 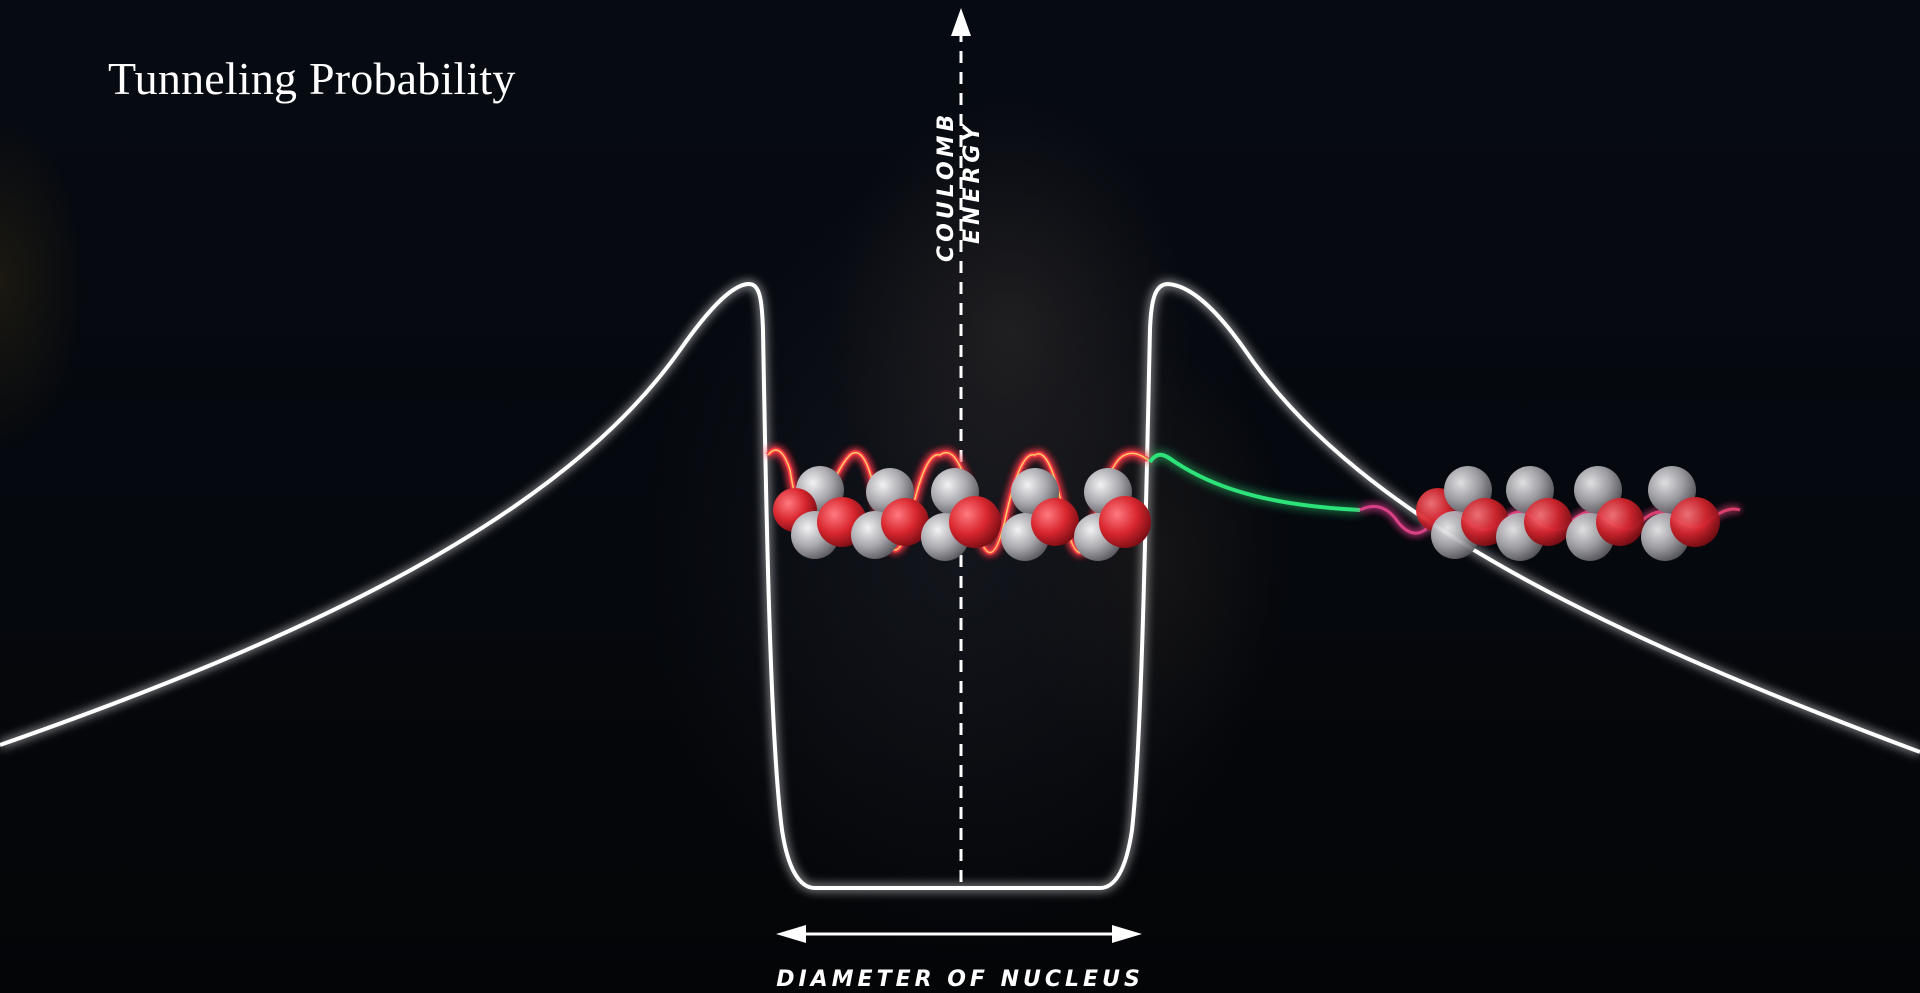 What do you see at coordinates (946, 186) in the screenshot?
I see `axis-label-coulomb: COULOMB` at bounding box center [946, 186].